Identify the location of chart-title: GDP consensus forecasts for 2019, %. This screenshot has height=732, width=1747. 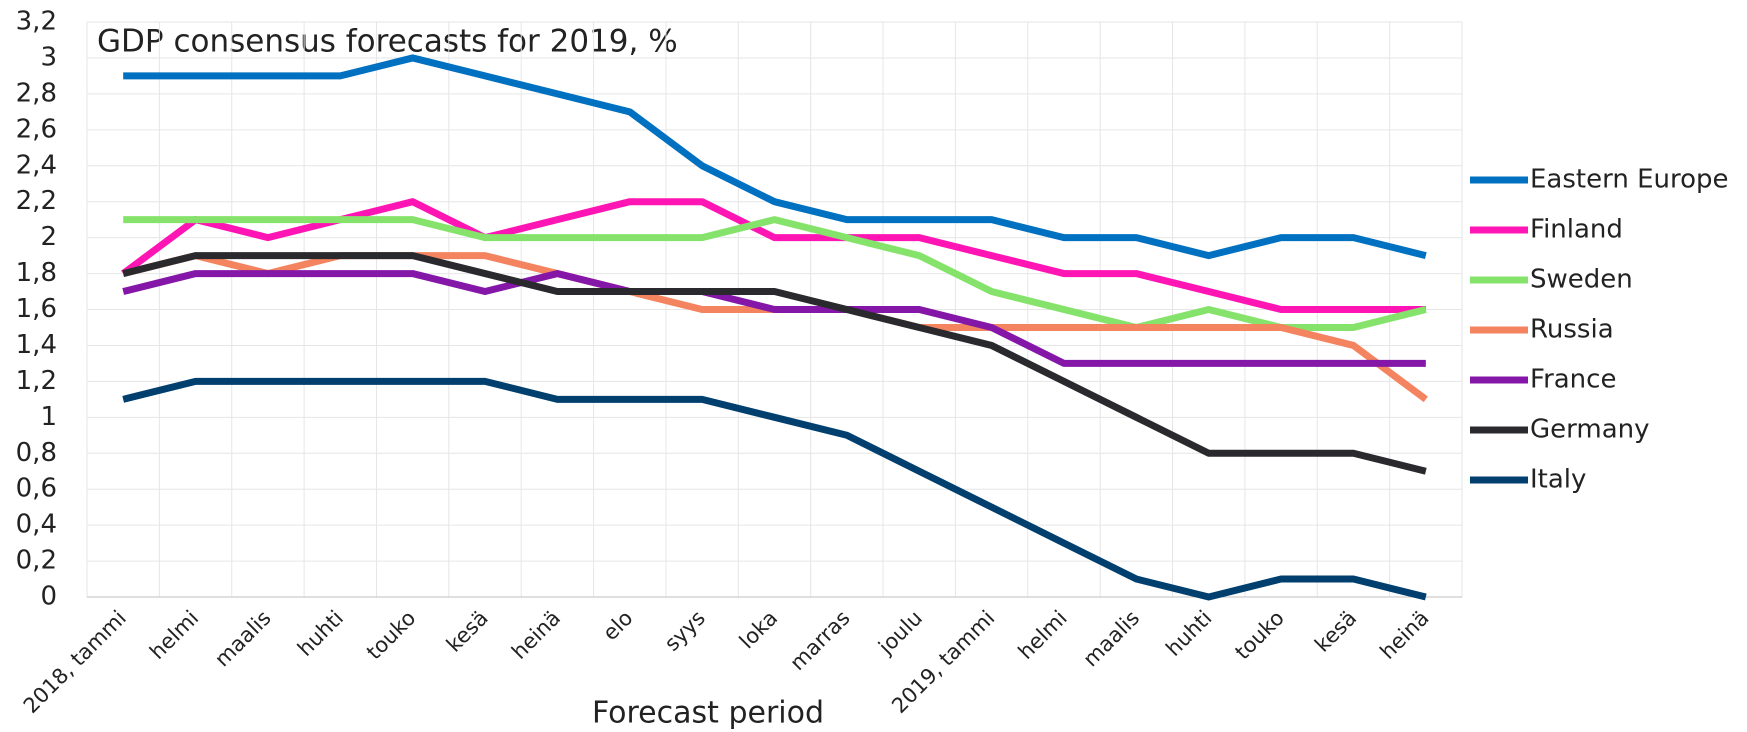
(387, 42).